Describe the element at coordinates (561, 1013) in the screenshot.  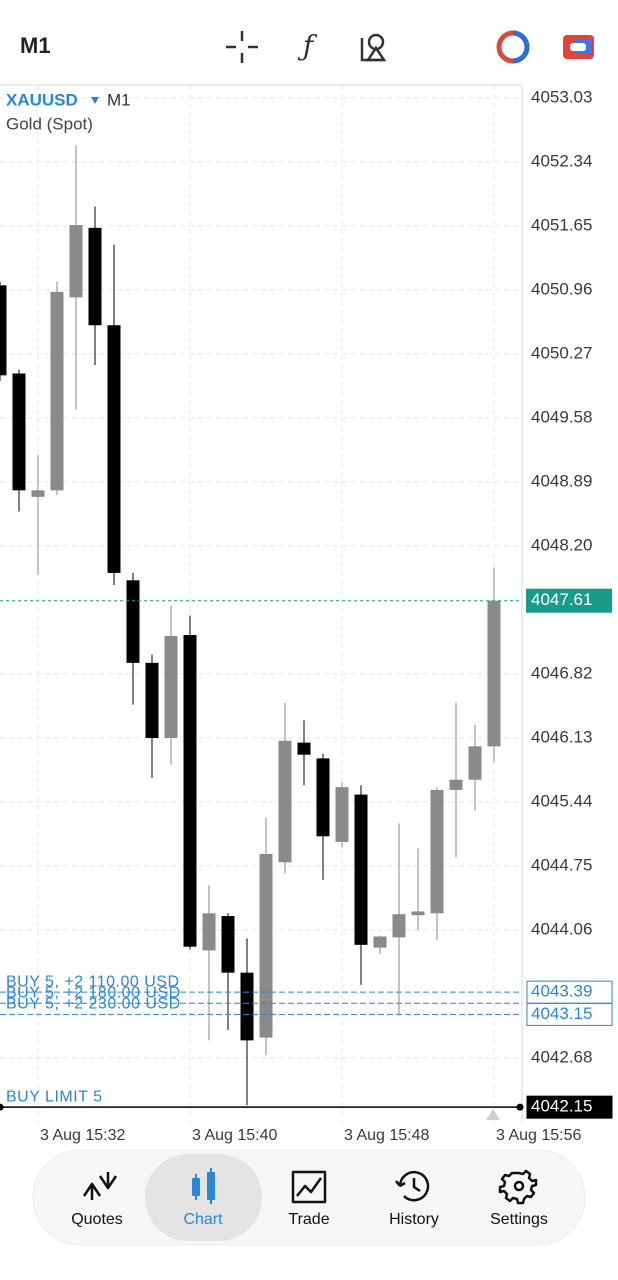
I see `price-box-label: 4043.15` at that location.